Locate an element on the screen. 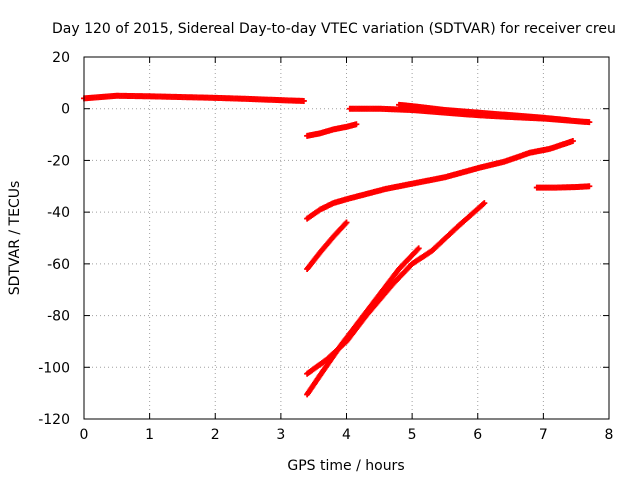  x-tick-label: 2 is located at coordinates (215, 435).